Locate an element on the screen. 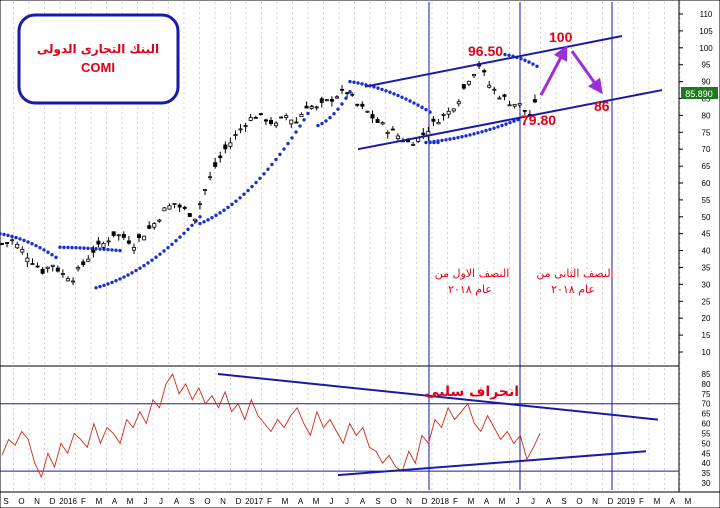 Image resolution: width=720 pixels, height=508 pixels. title-ticker: COMI is located at coordinates (98, 67).